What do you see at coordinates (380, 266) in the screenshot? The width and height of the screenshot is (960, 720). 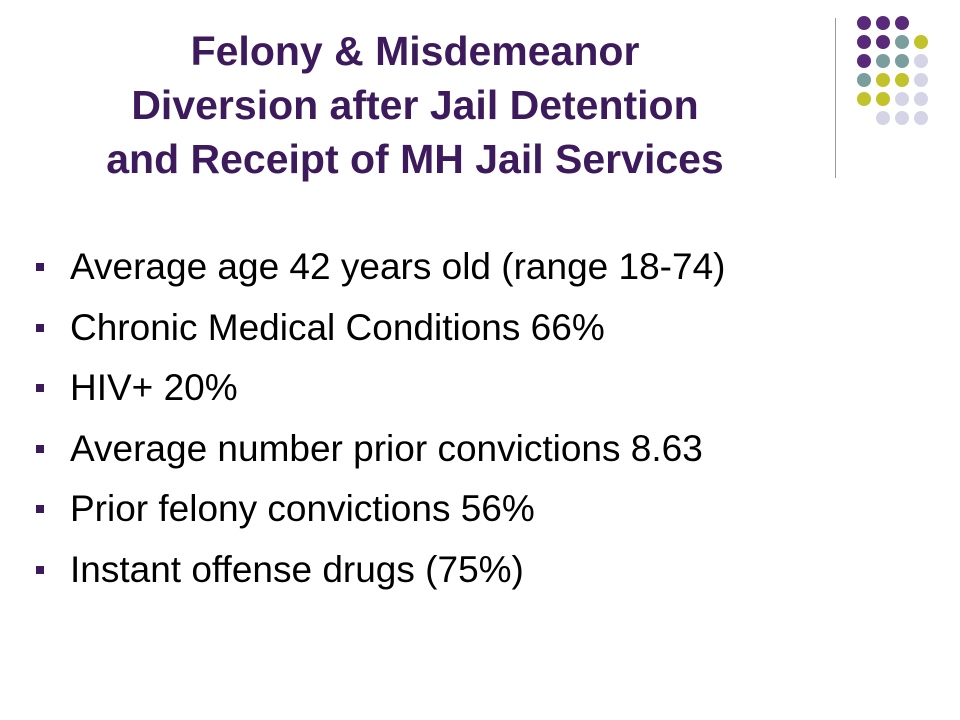 I see `bullet-item: Average age 42 years old (range 18-74)` at bounding box center [380, 266].